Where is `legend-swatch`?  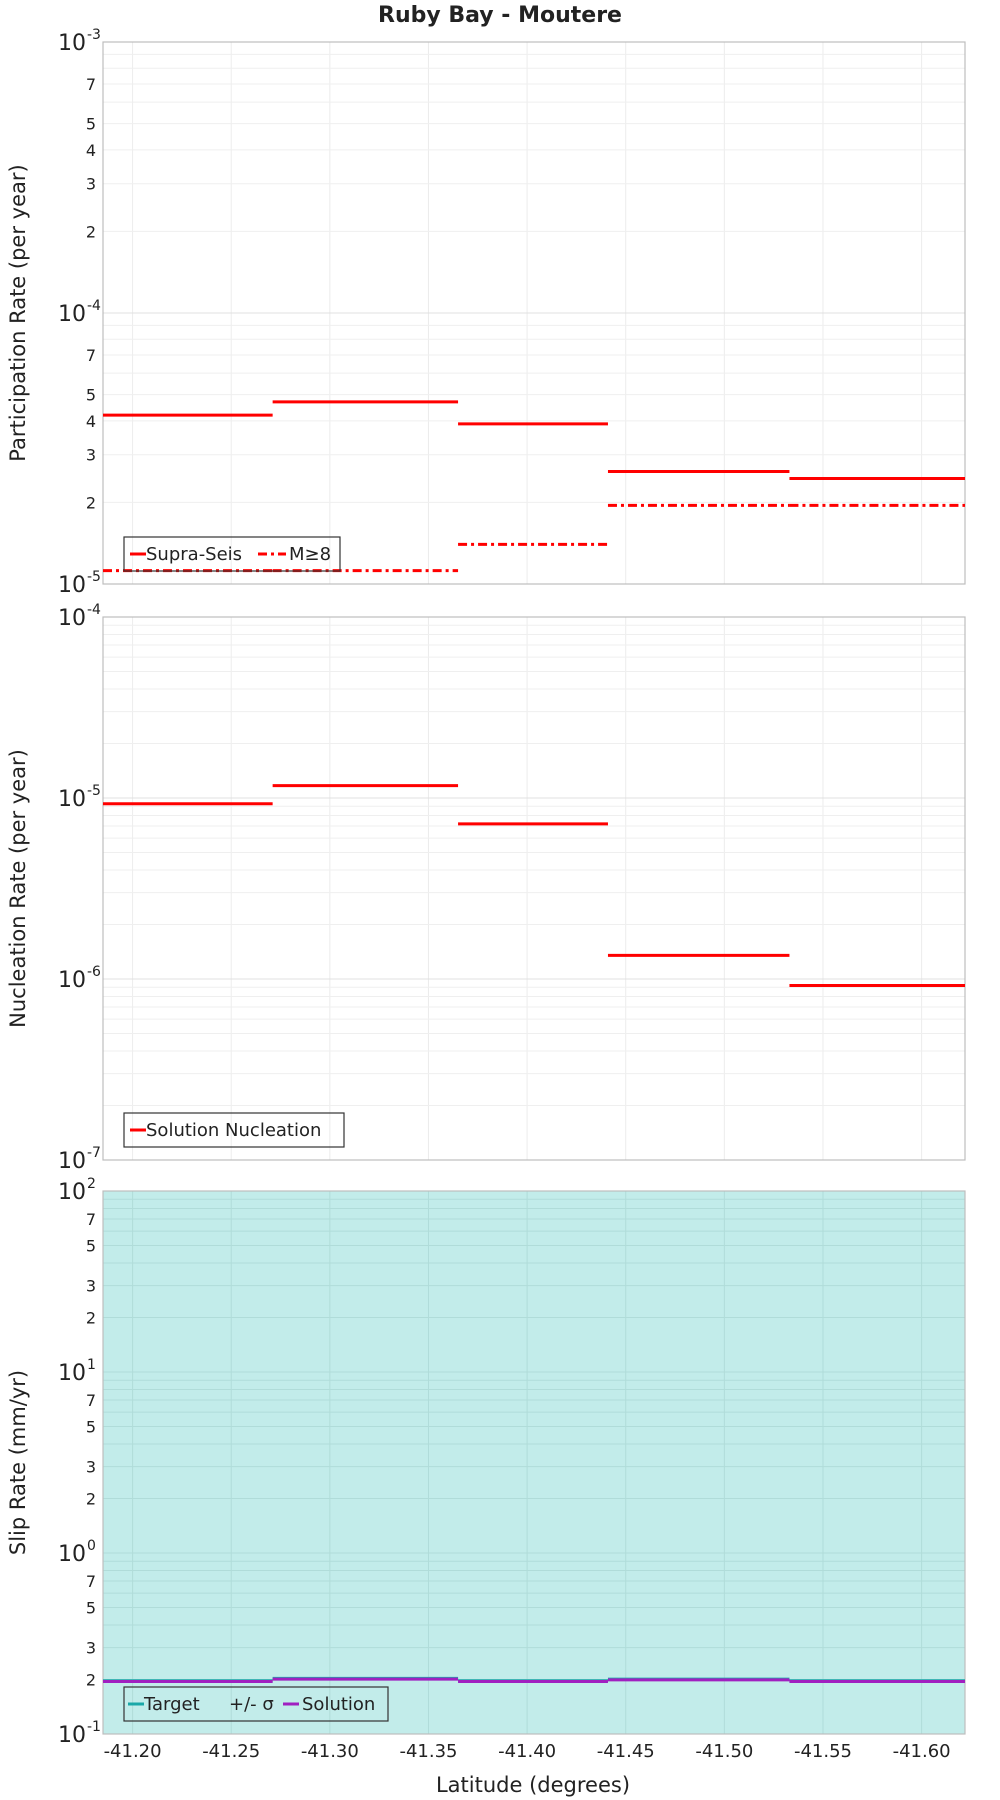 legend-swatch is located at coordinates (221, 1704).